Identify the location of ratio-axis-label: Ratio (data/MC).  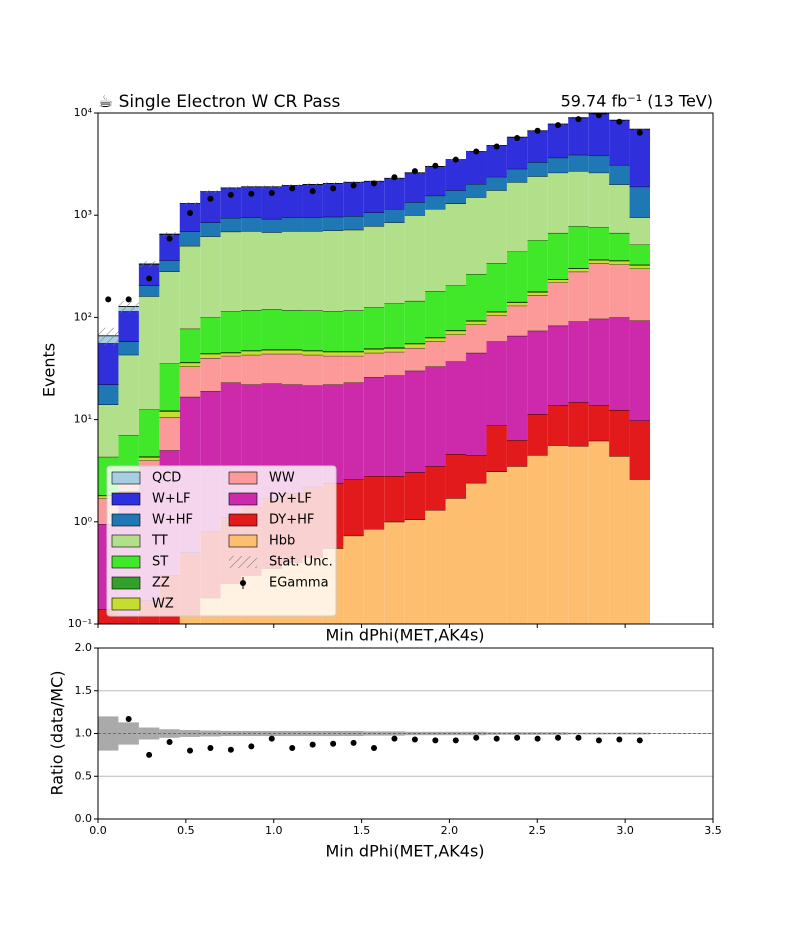
(57, 732).